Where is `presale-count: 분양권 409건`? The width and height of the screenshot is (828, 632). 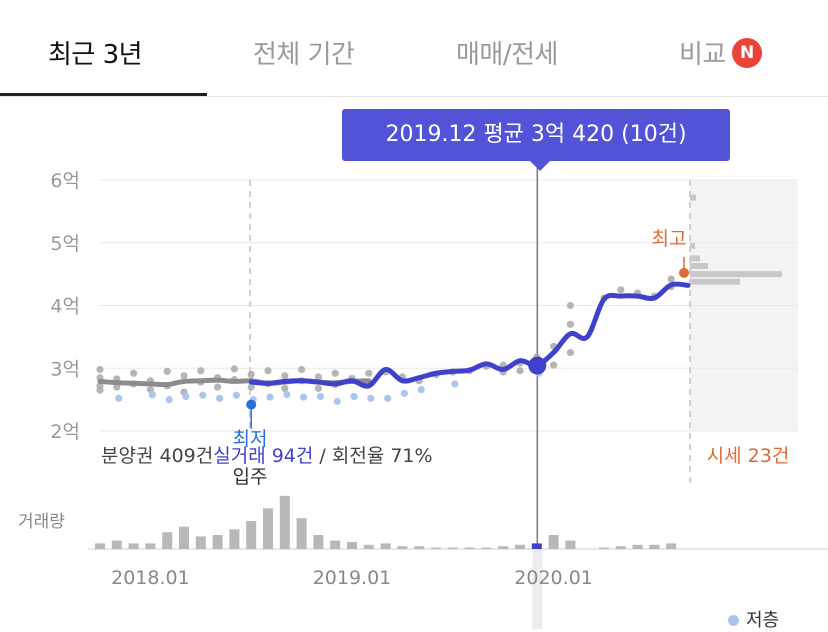
presale-count: 분양권 409건 is located at coordinates (157, 456).